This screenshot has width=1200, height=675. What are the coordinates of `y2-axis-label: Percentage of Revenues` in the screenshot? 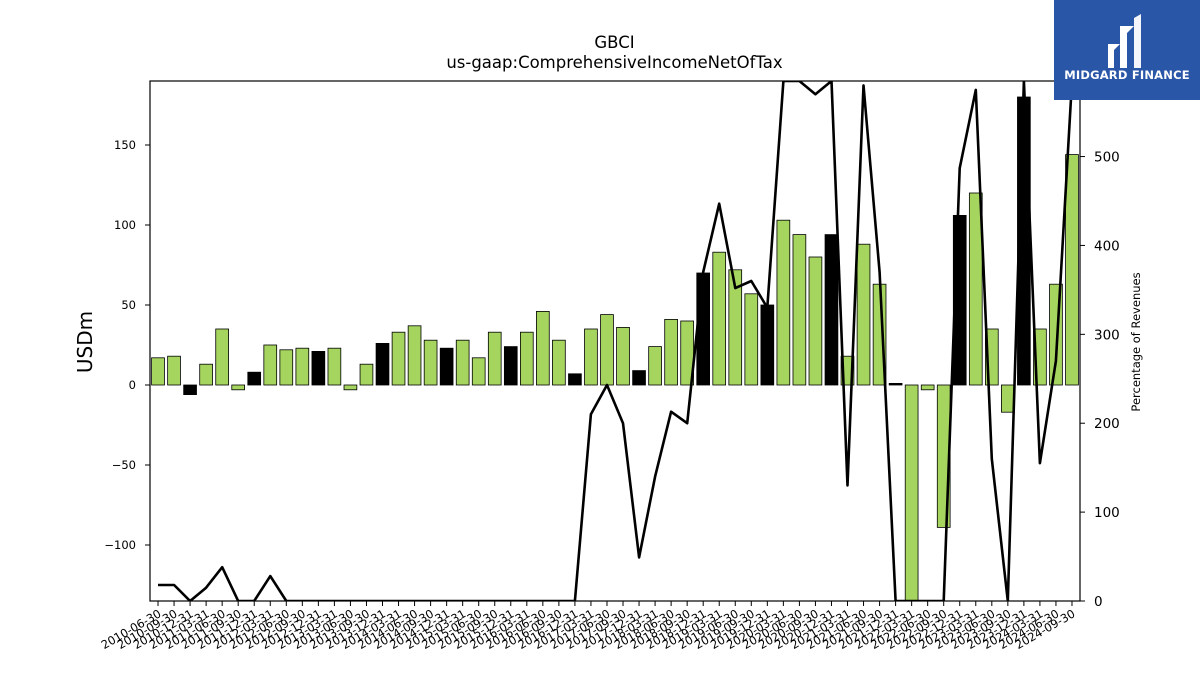 It's located at (1136, 341).